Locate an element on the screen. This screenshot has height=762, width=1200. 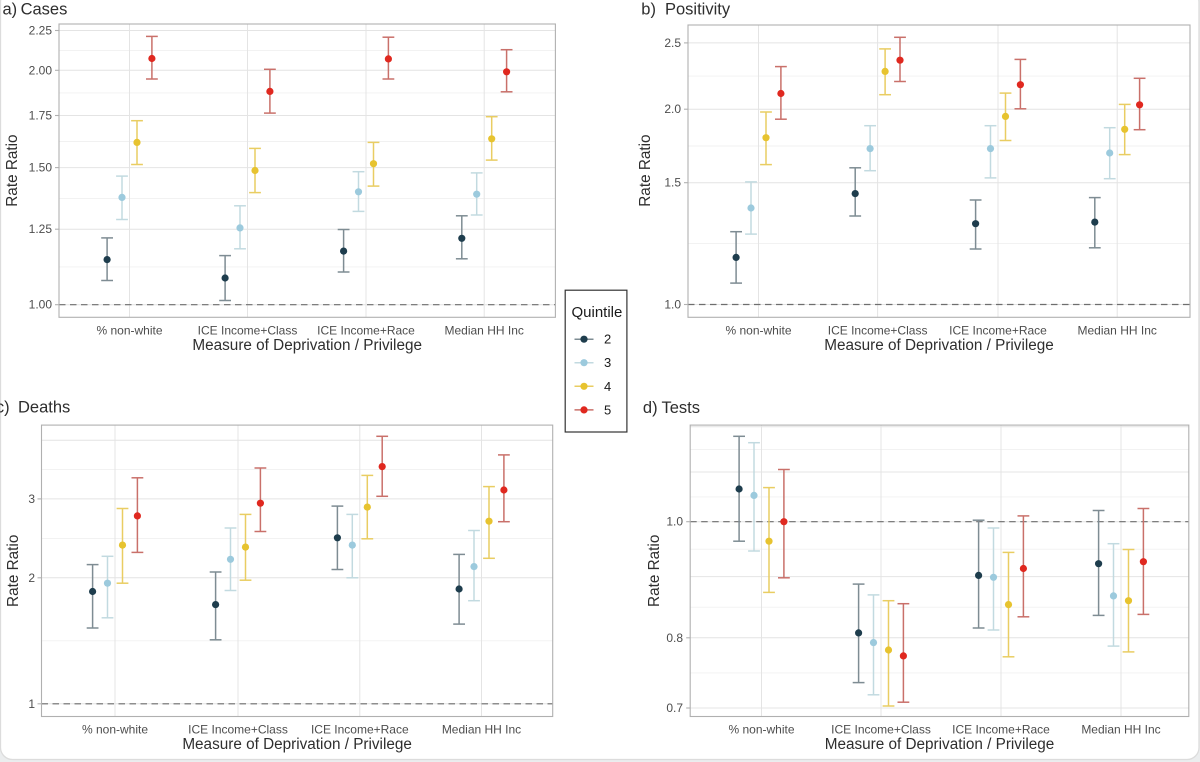
svg-text: d) is located at coordinates (650, 408).